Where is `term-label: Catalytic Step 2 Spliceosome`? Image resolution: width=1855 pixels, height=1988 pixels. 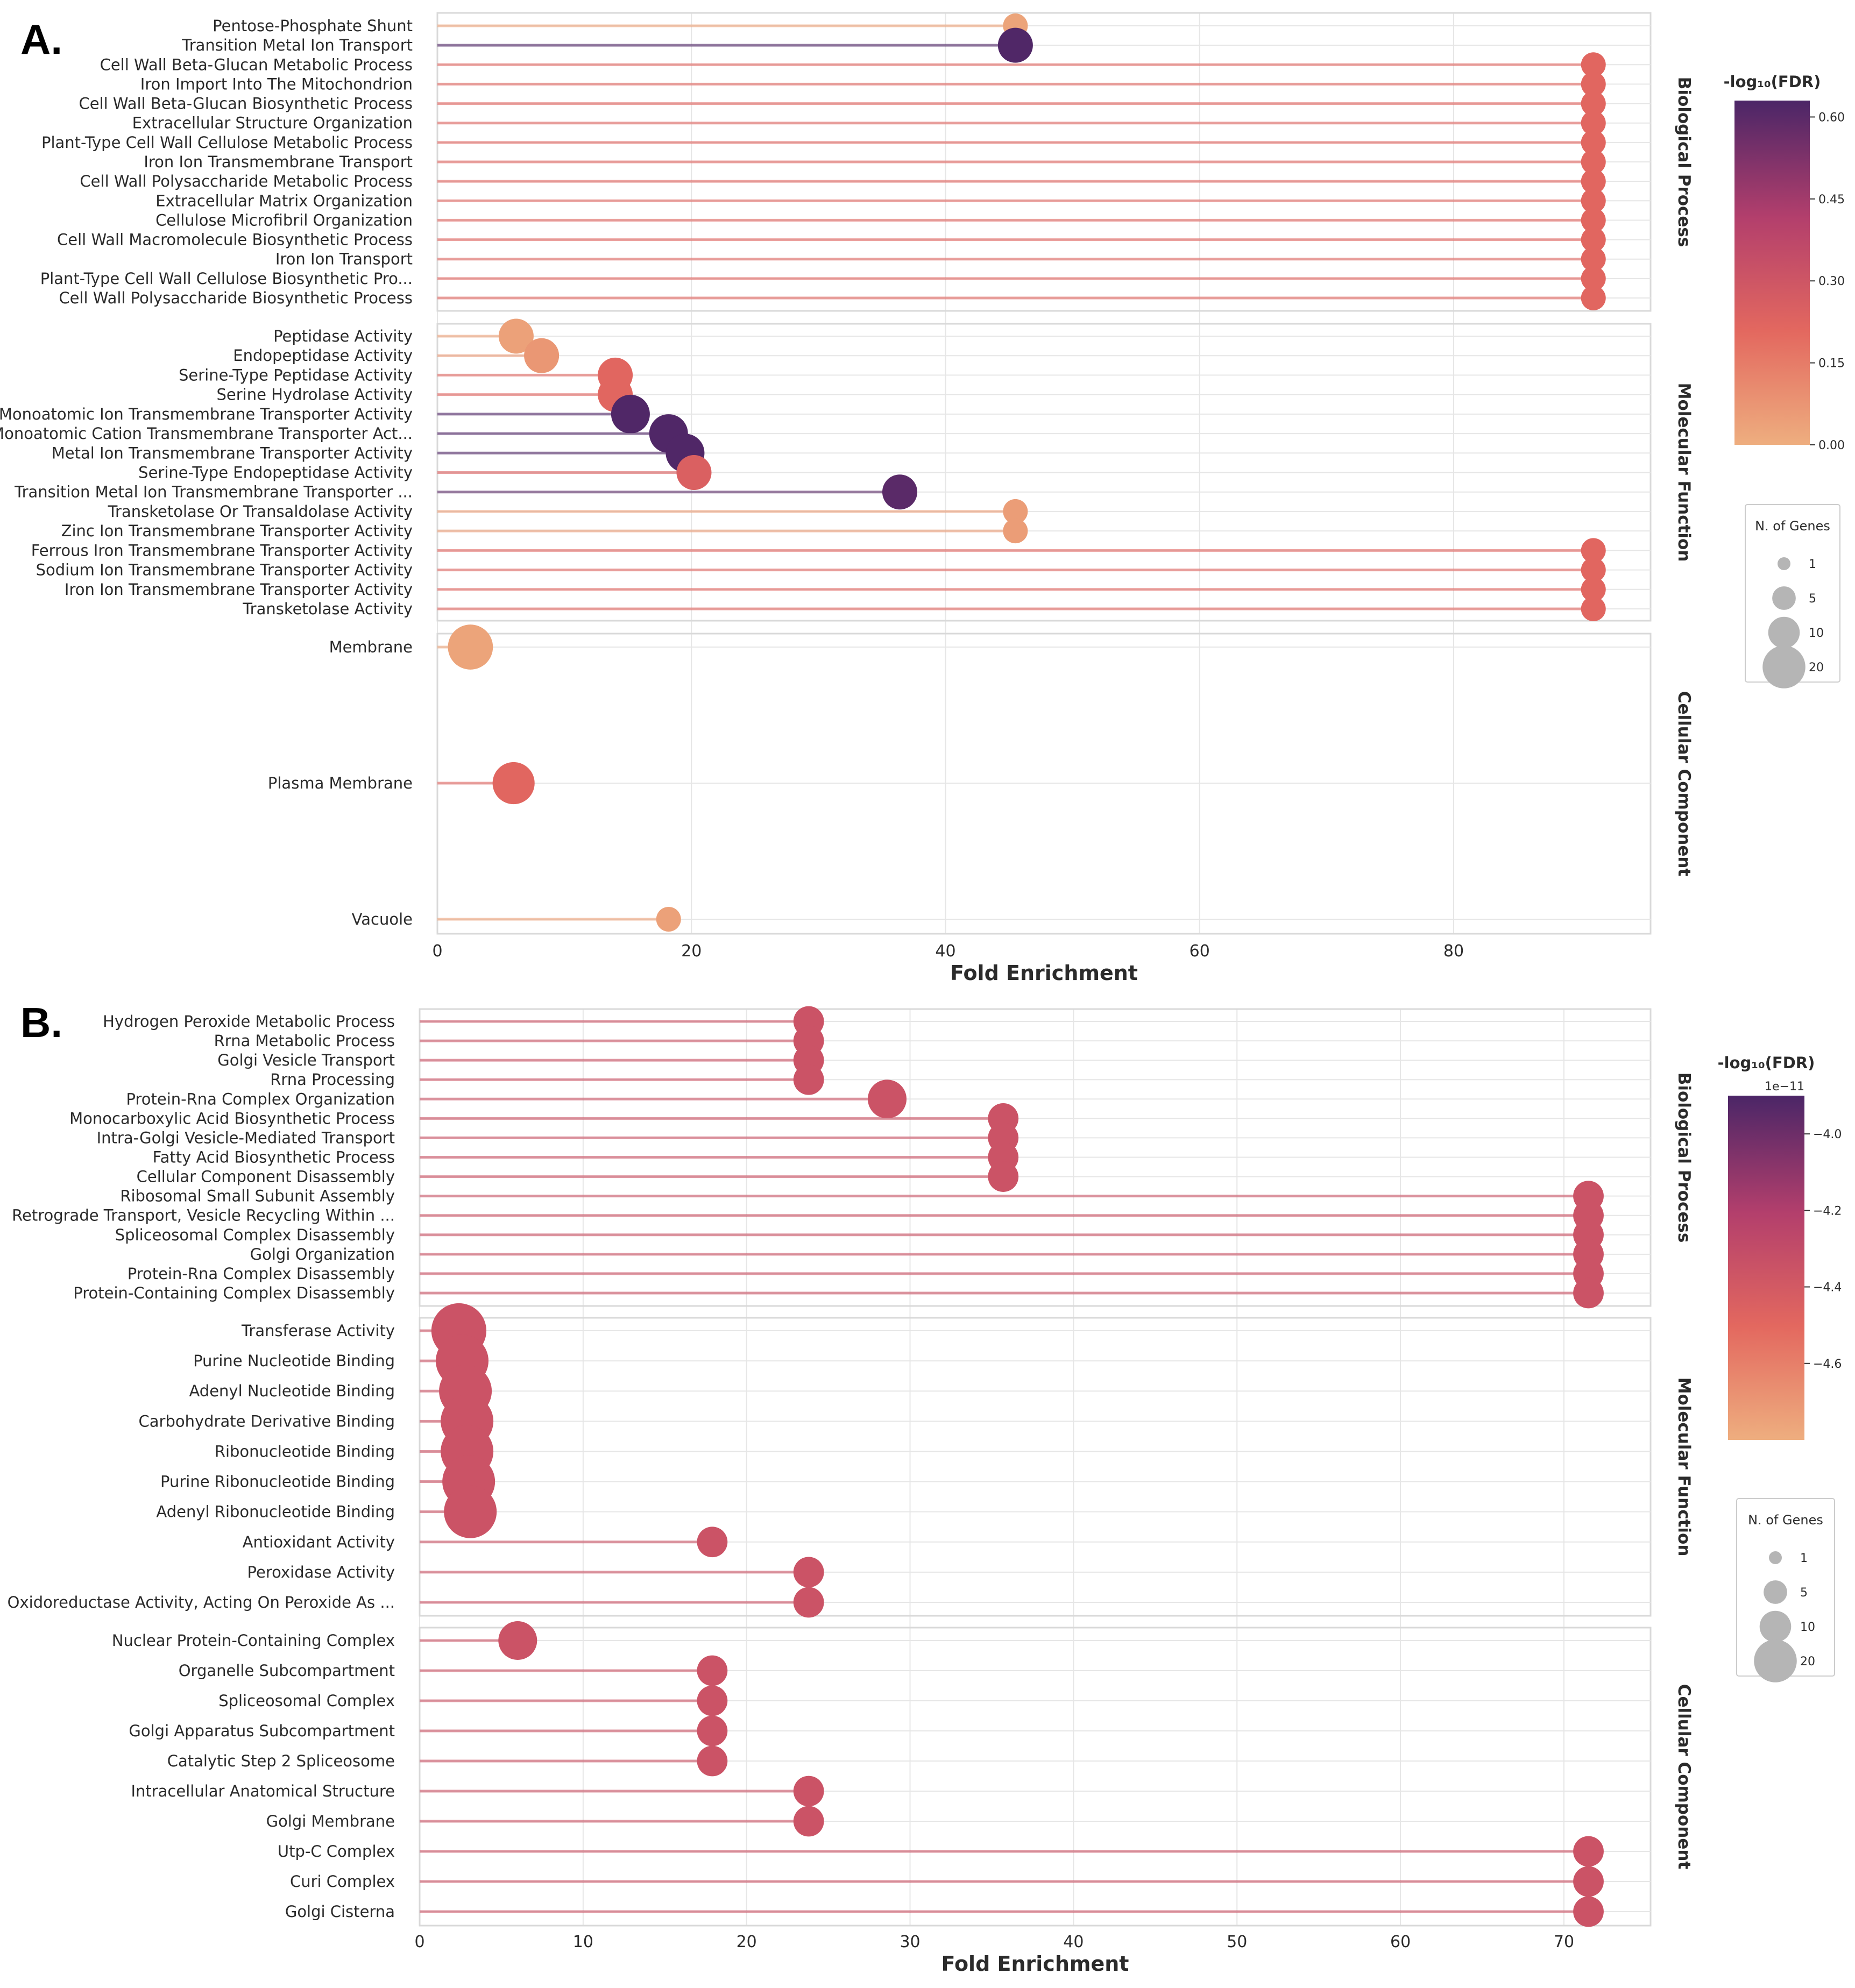 term-label: Catalytic Step 2 Spliceosome is located at coordinates (281, 1761).